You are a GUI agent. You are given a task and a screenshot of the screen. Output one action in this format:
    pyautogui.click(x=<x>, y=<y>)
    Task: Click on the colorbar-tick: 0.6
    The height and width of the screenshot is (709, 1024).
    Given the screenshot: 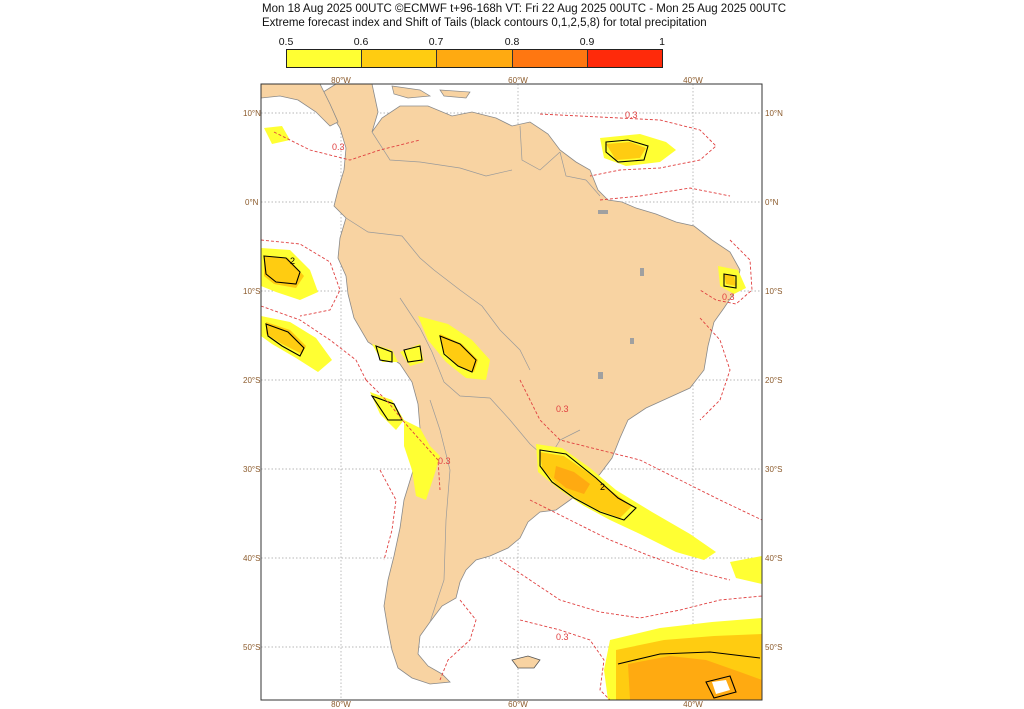 What is the action you would take?
    pyautogui.click(x=361, y=42)
    